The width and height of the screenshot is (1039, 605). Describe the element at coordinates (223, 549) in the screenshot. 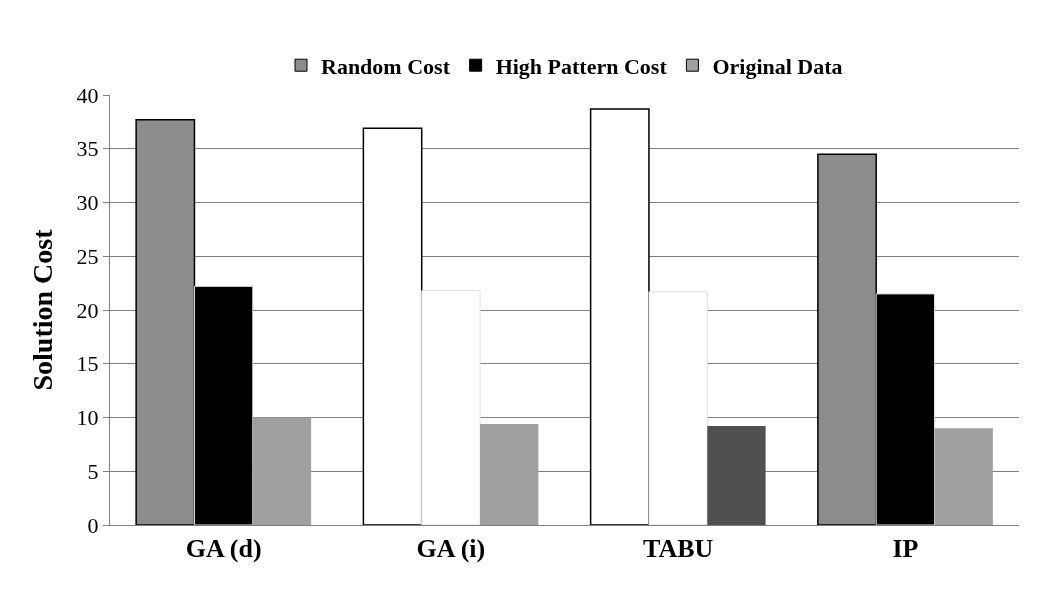

I see `x-tick-label: GA (d)` at that location.